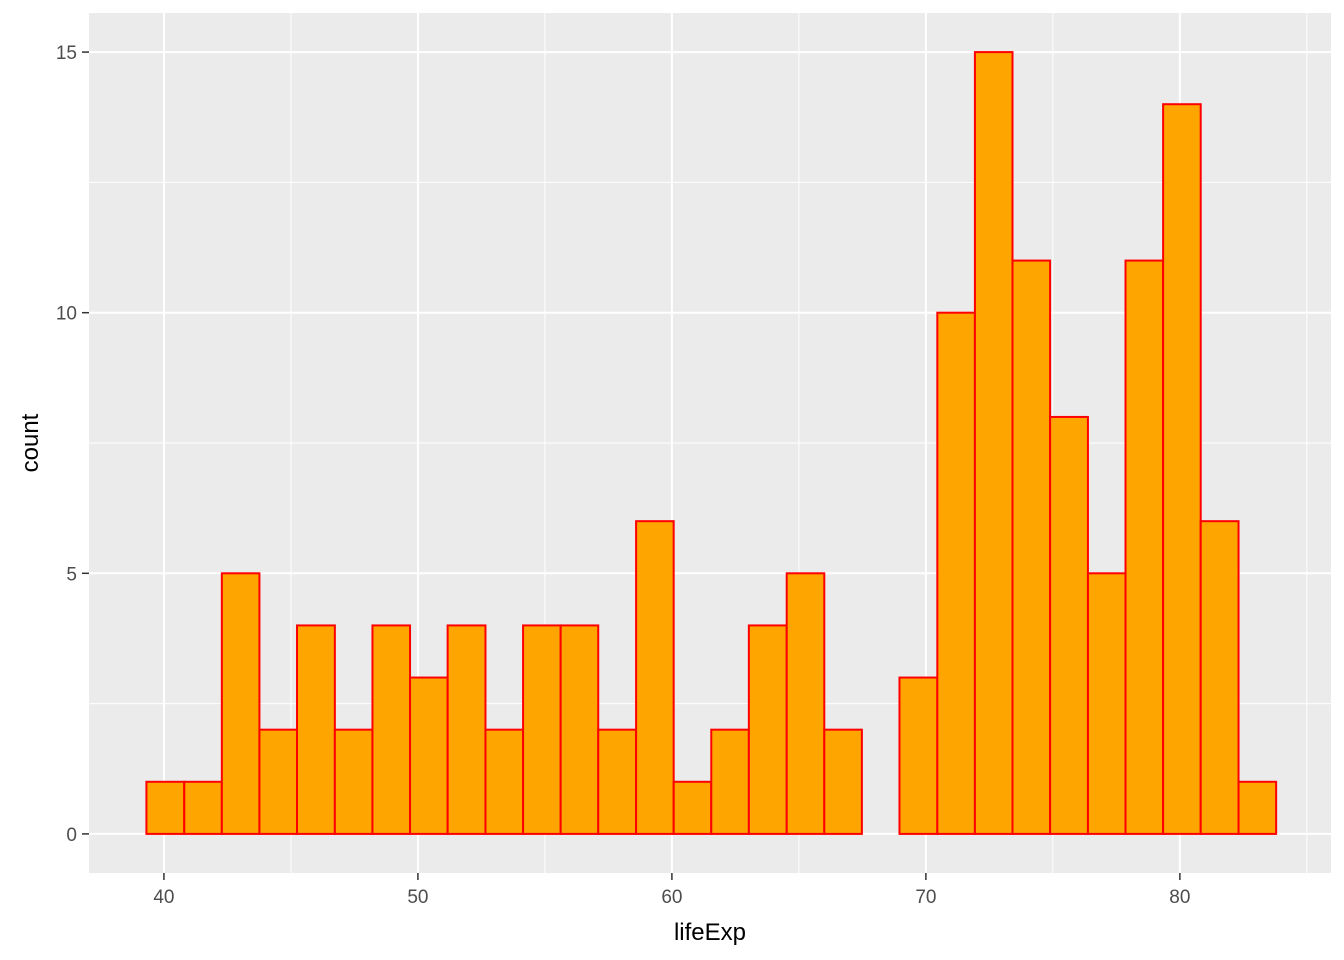  I want to click on x-tick-label: 70, so click(925, 897).